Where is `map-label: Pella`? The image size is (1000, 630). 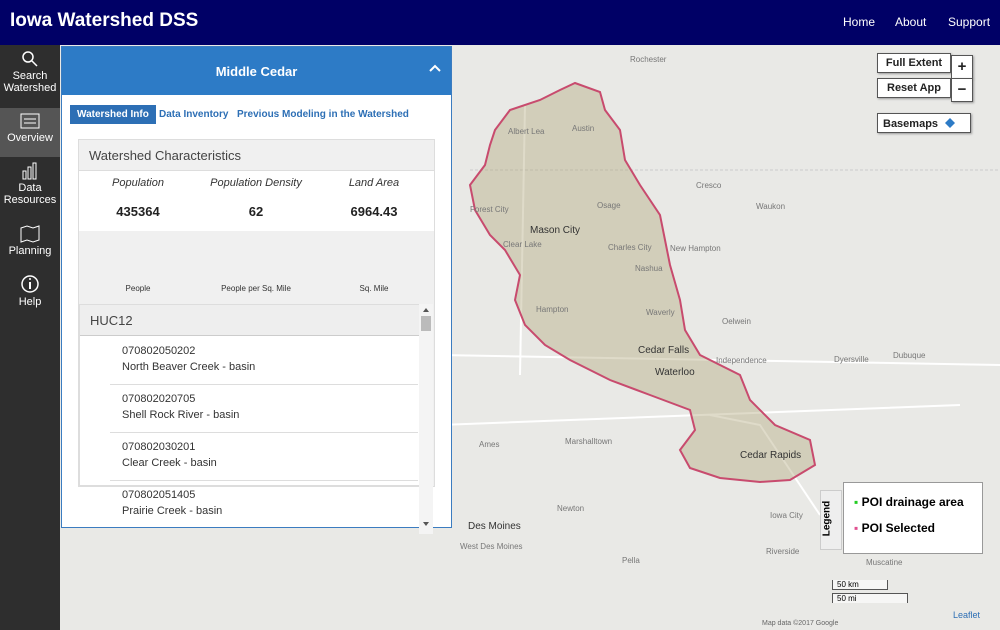
map-label: Pella is located at coordinates (631, 560).